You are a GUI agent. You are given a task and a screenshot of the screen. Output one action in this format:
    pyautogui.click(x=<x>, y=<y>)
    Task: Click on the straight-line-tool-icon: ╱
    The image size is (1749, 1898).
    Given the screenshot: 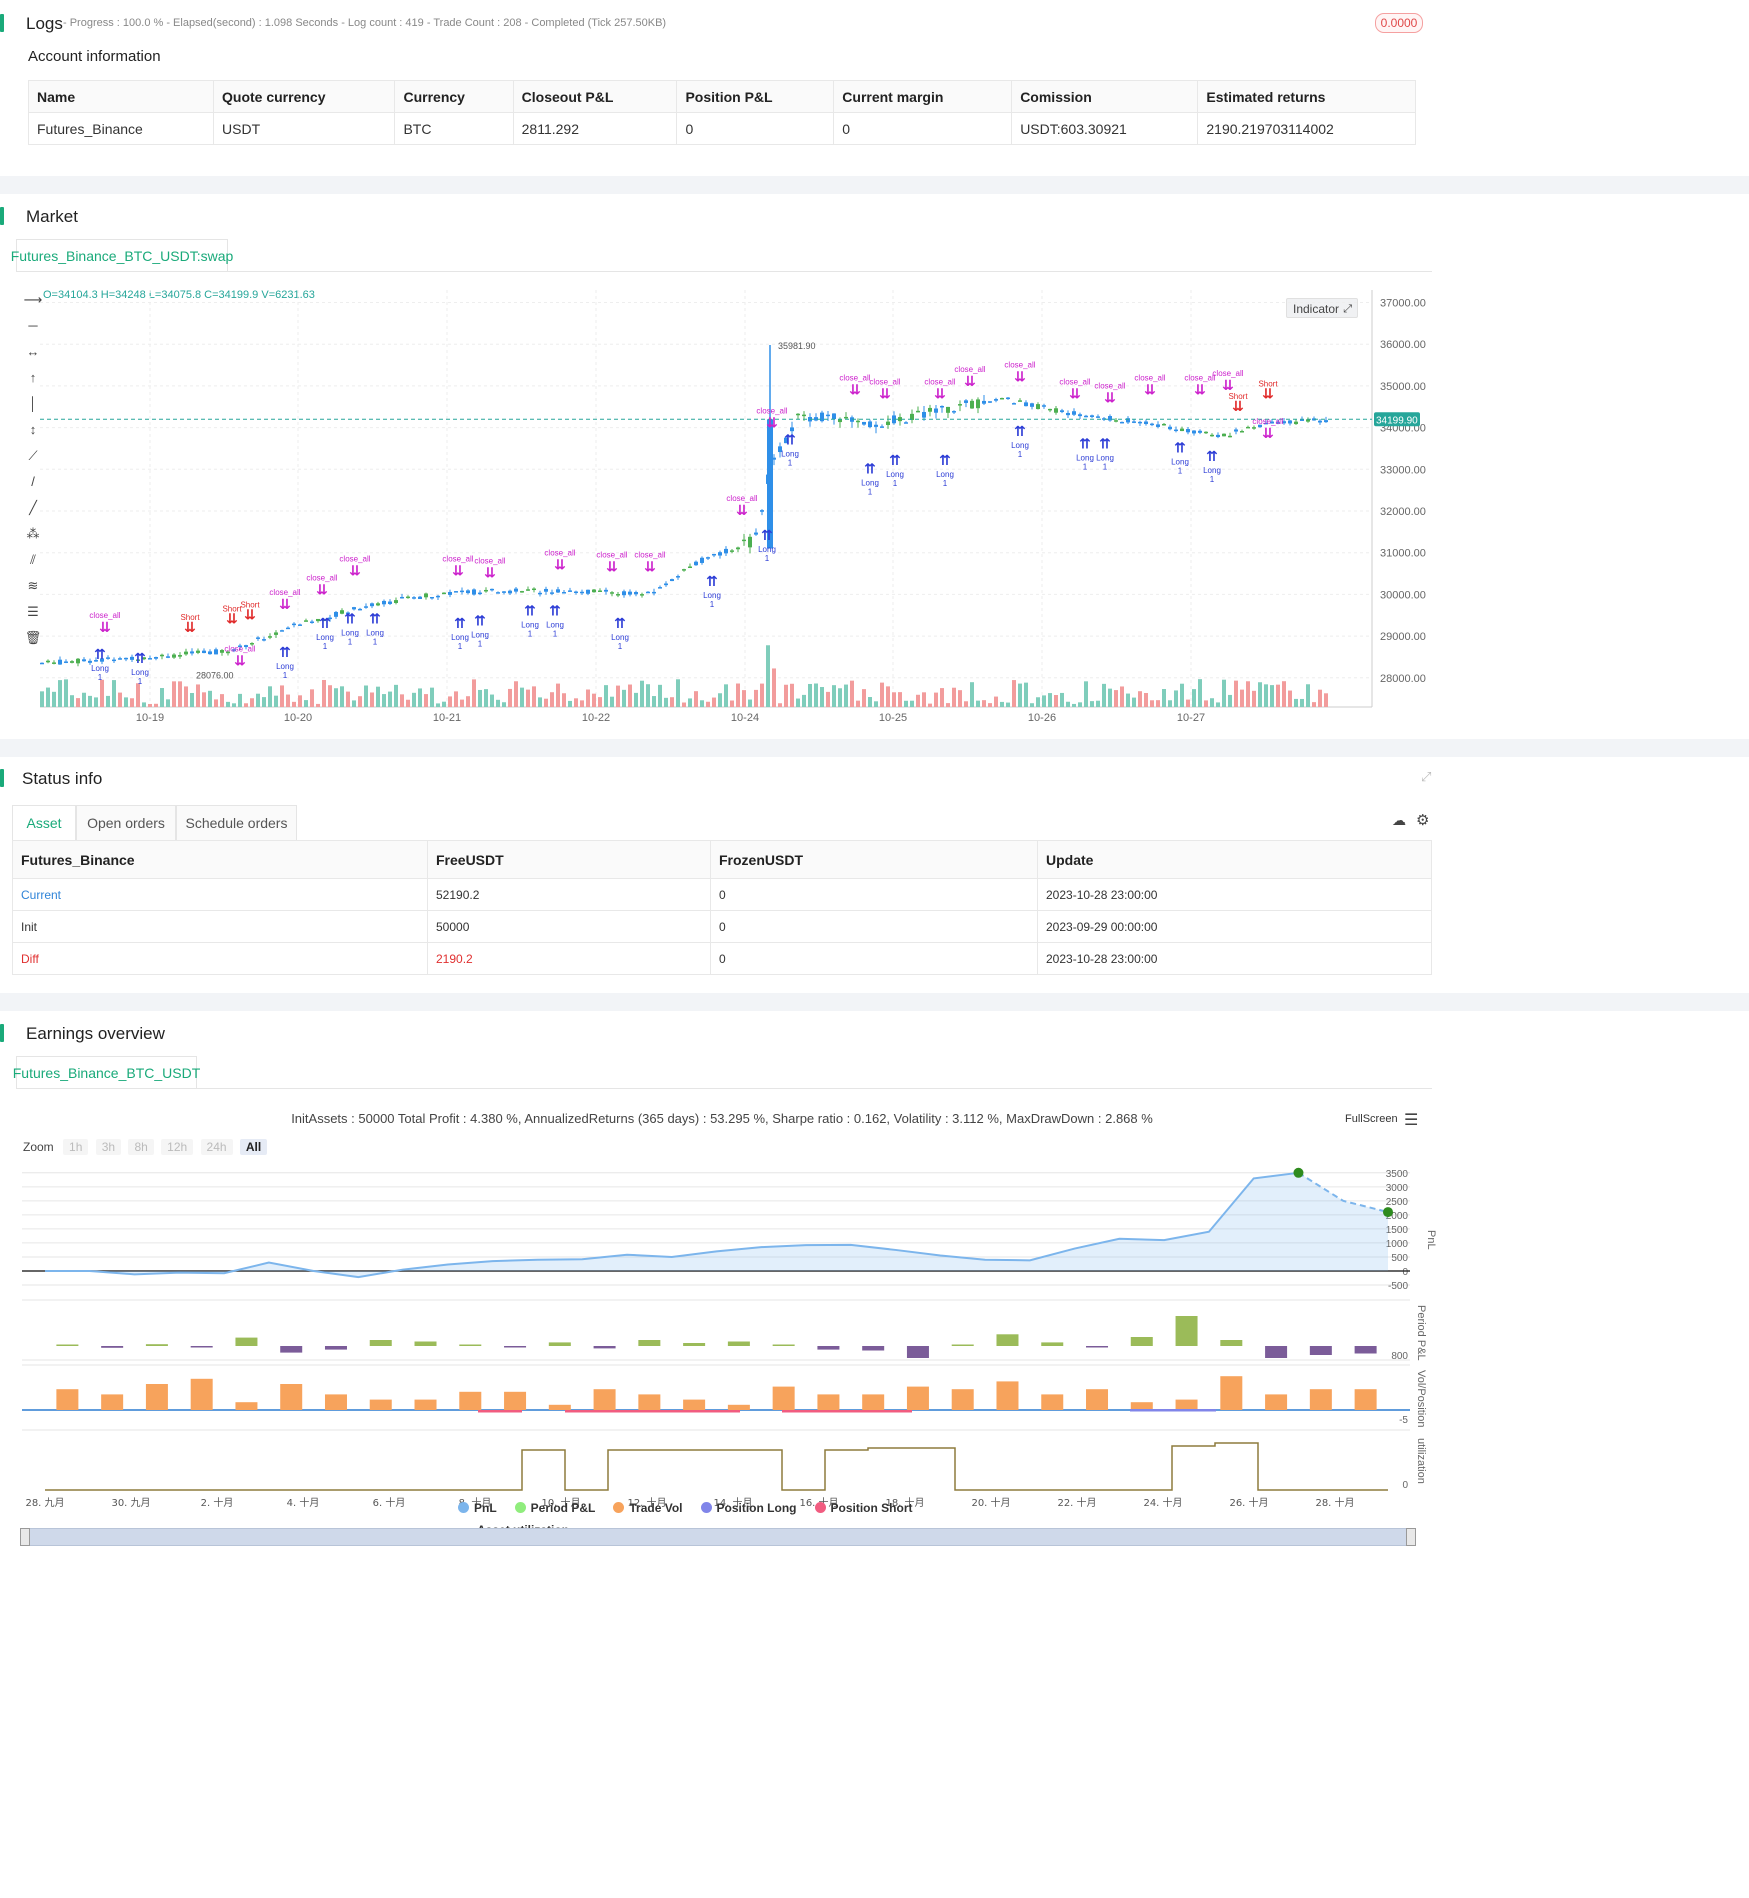 What is the action you would take?
    pyautogui.click(x=33, y=507)
    